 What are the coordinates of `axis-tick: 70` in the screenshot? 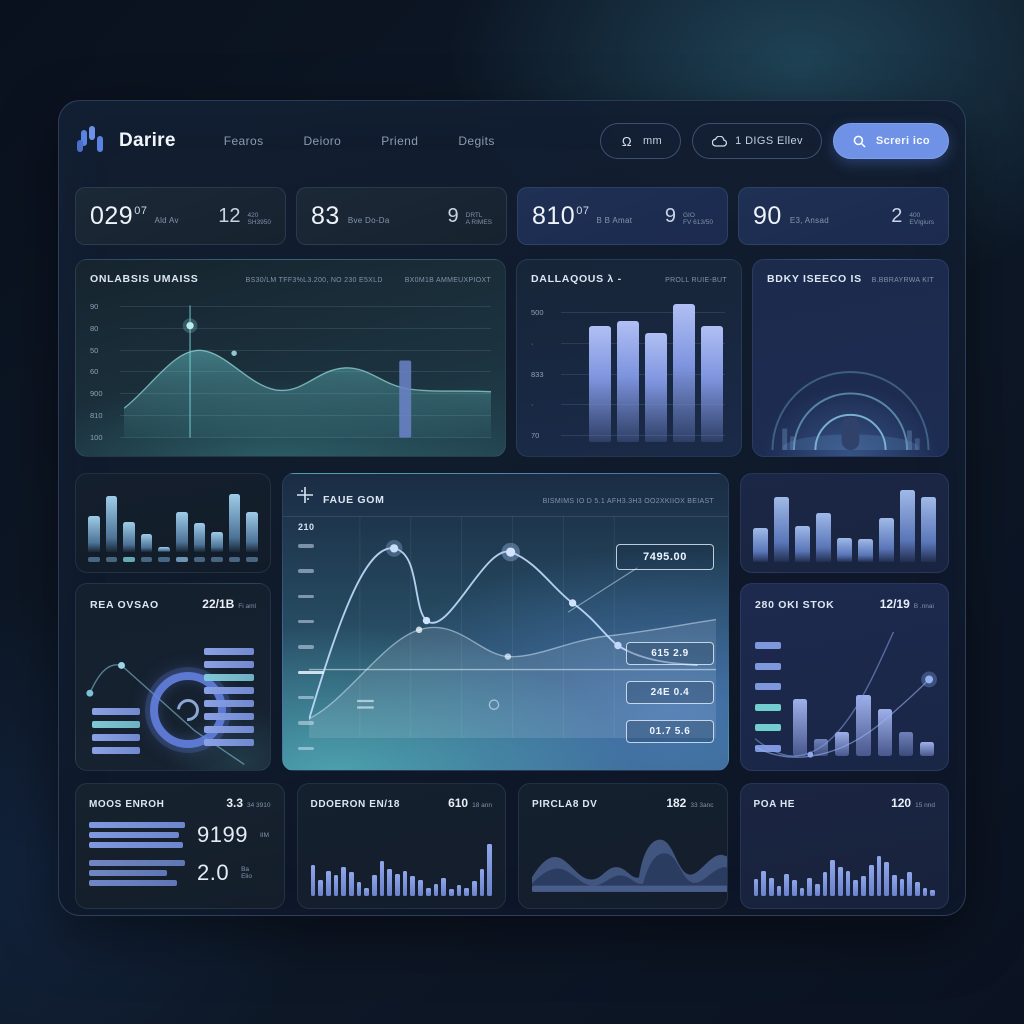 It's located at (628, 435).